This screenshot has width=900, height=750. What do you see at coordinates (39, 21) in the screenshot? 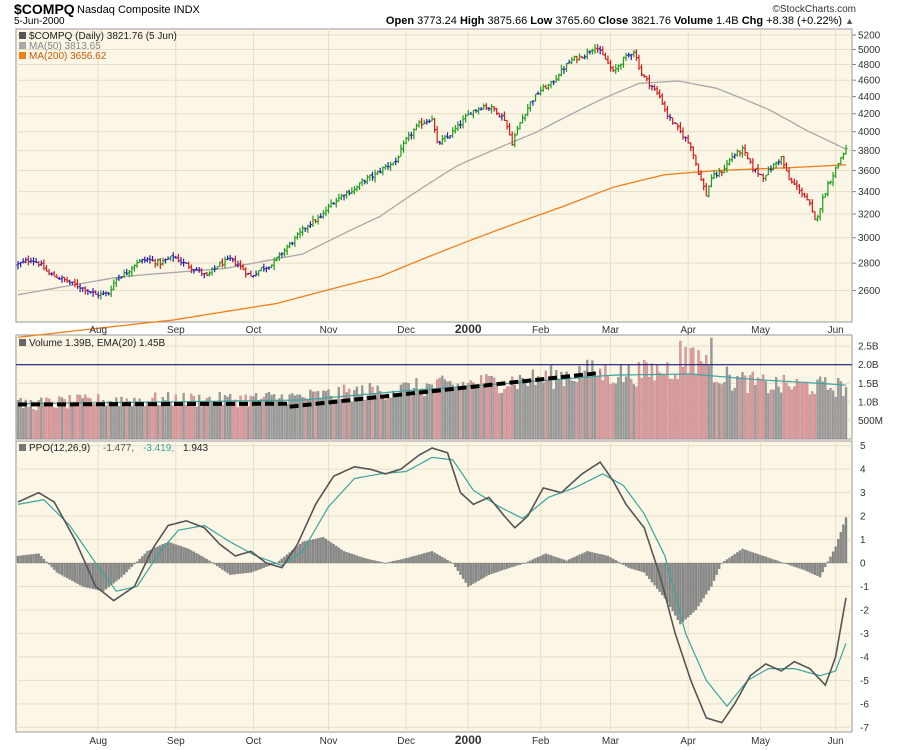
I see `chart-date: 5-Jun-2000` at bounding box center [39, 21].